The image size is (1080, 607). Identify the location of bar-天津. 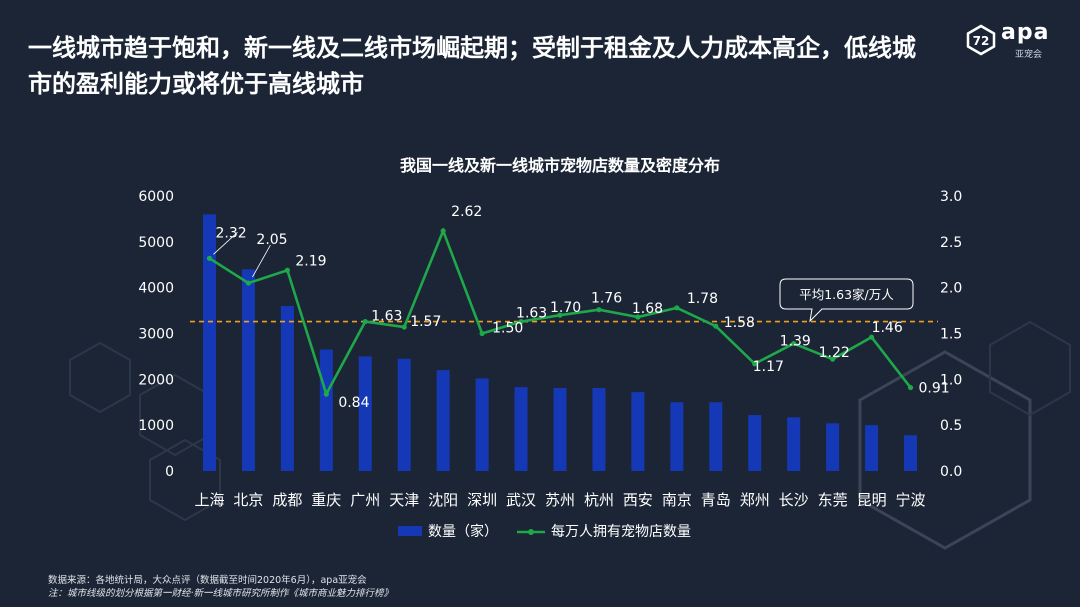
(404, 414).